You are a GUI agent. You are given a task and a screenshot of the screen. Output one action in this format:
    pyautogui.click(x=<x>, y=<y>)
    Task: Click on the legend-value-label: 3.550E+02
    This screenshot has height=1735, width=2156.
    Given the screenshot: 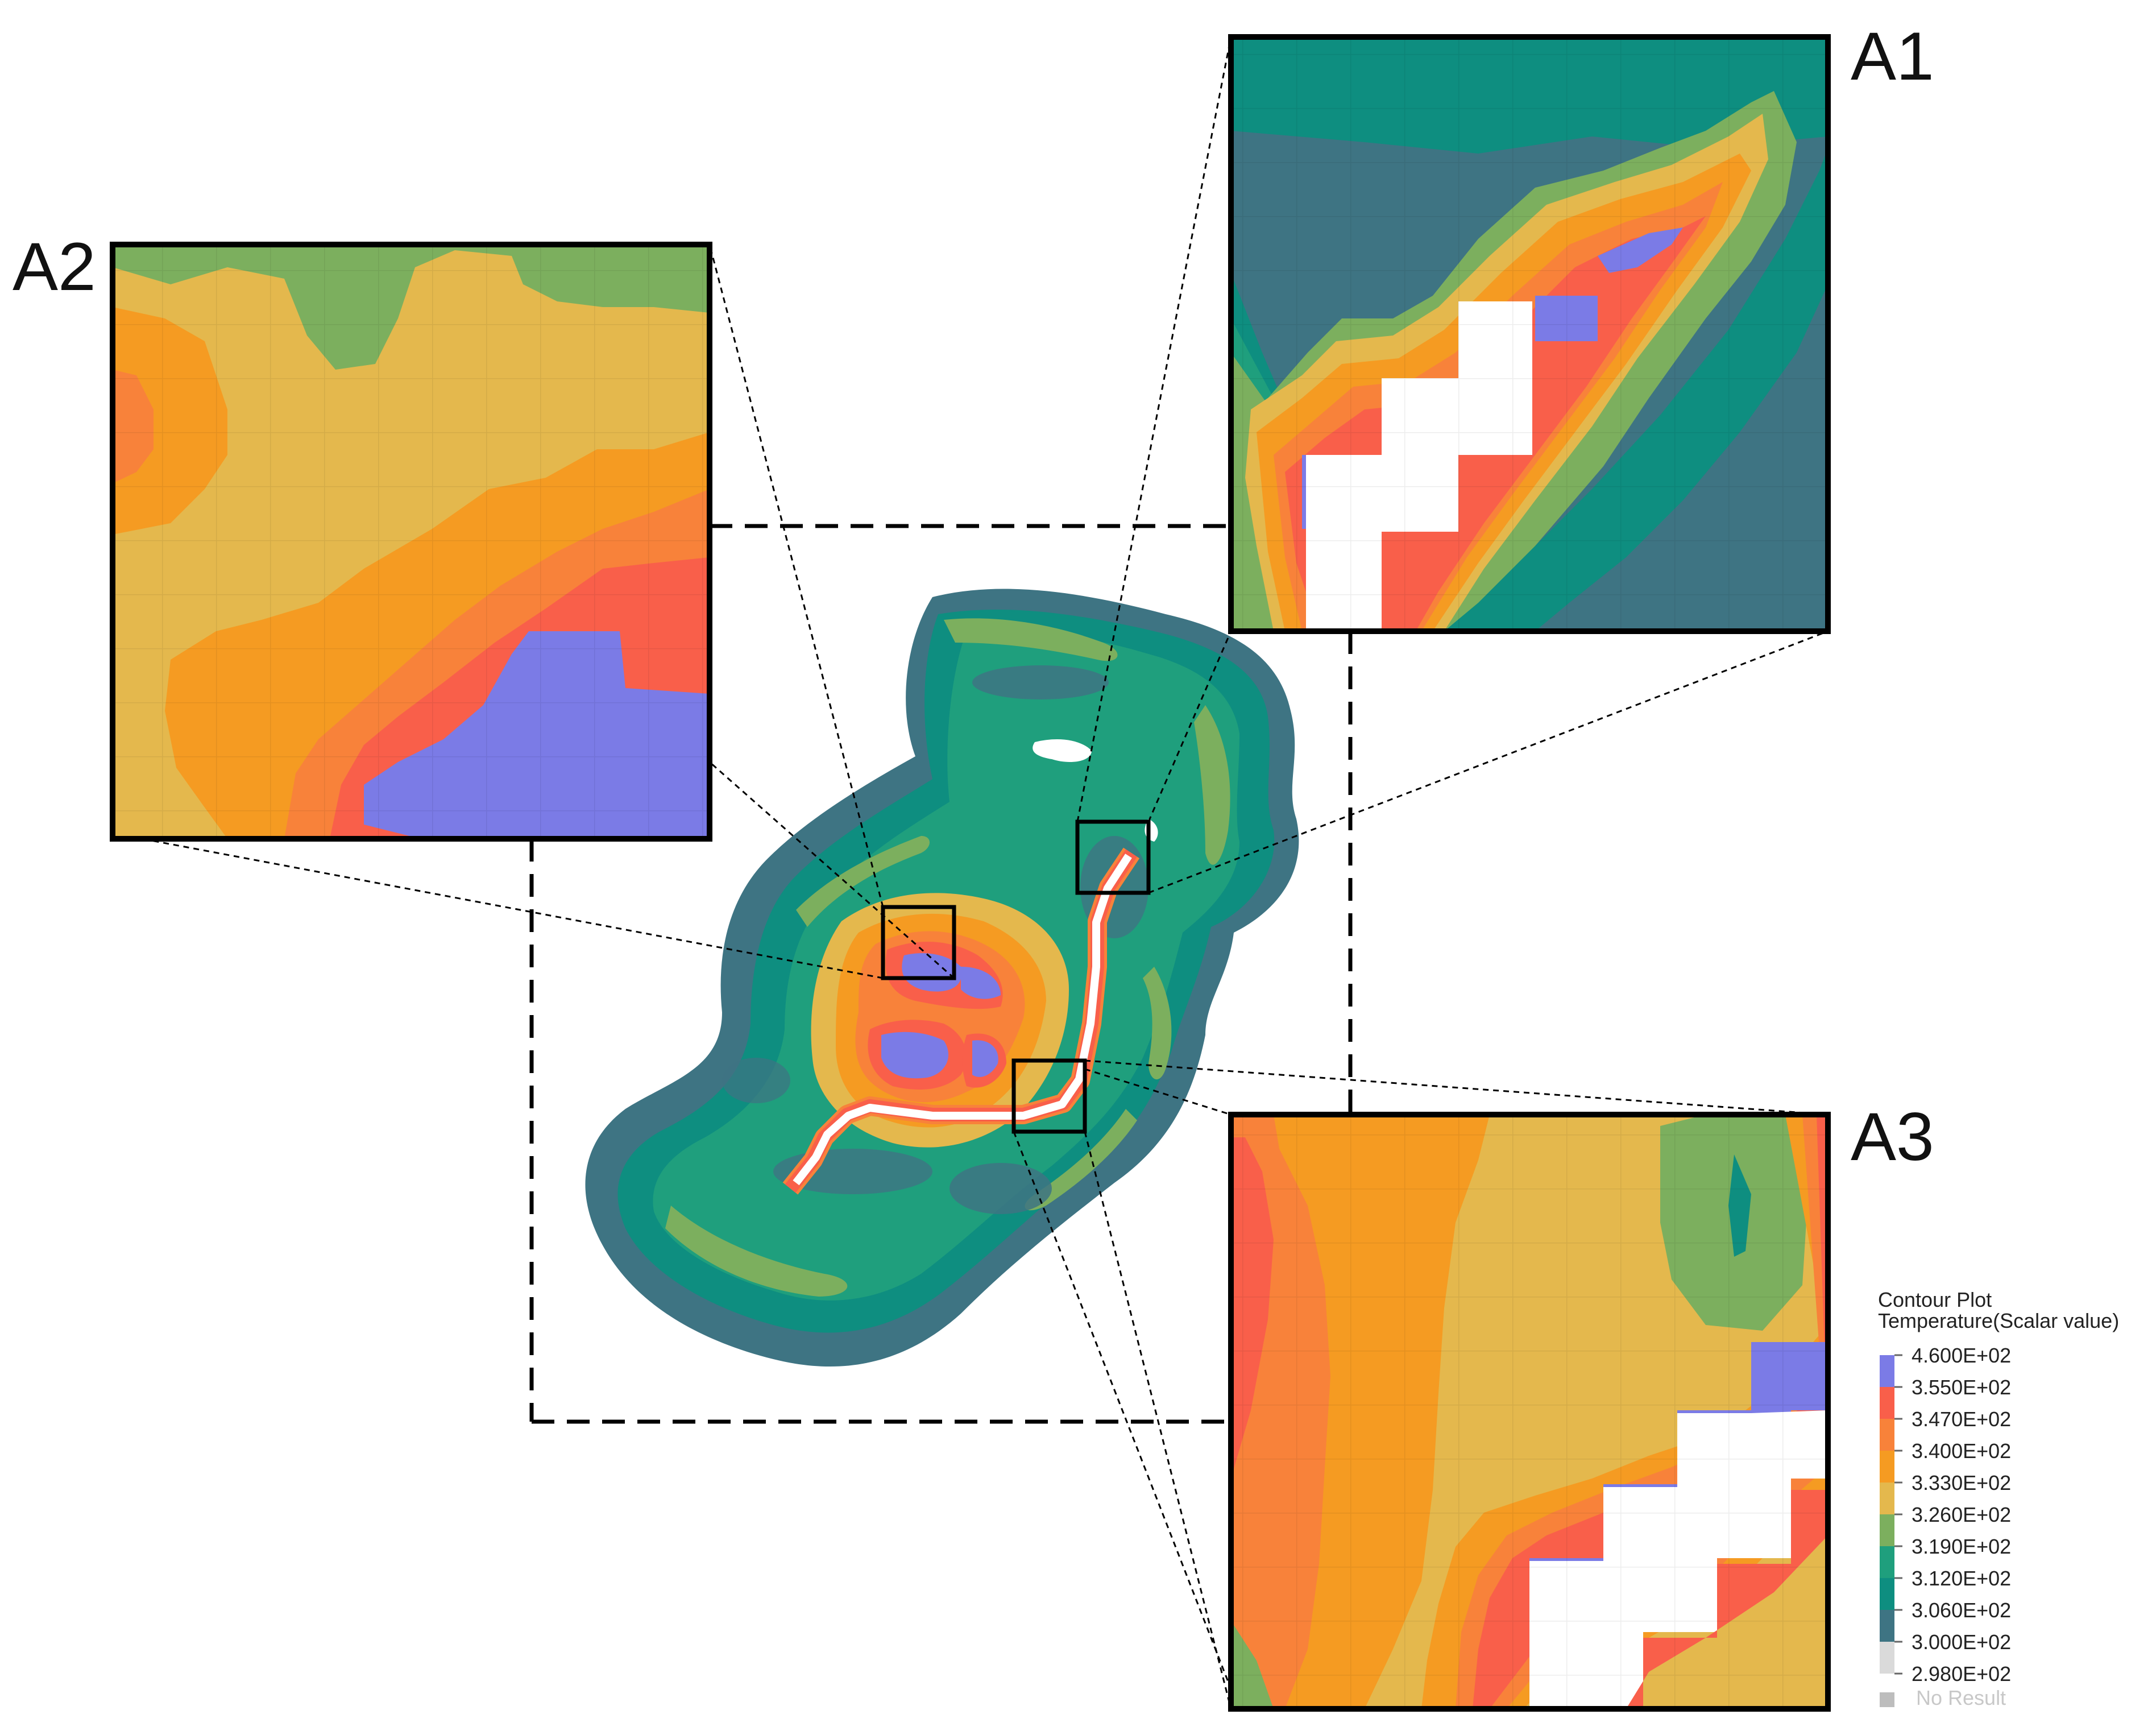 What is the action you would take?
    pyautogui.click(x=1961, y=1387)
    